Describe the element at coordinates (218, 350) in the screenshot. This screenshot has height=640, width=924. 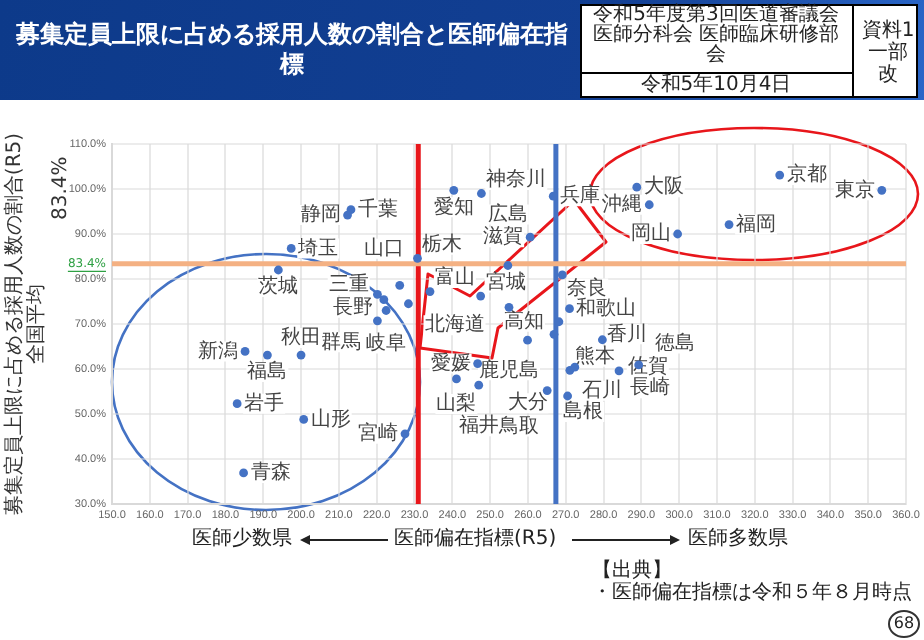
I see `annotation: 新潟` at that location.